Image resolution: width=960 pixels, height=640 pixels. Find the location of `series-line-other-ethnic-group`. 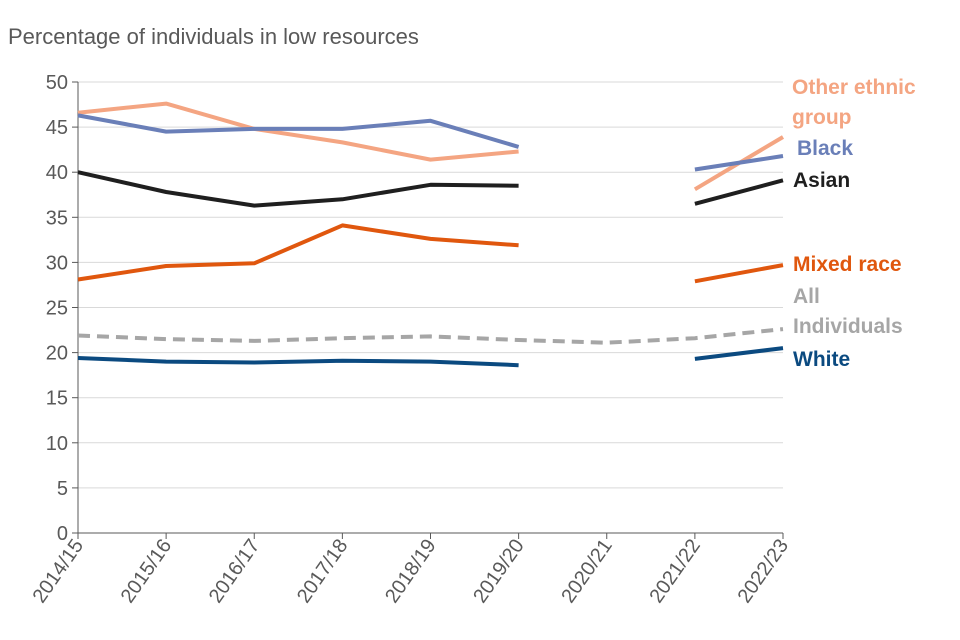

series-line-other-ethnic-group is located at coordinates (298, 131).